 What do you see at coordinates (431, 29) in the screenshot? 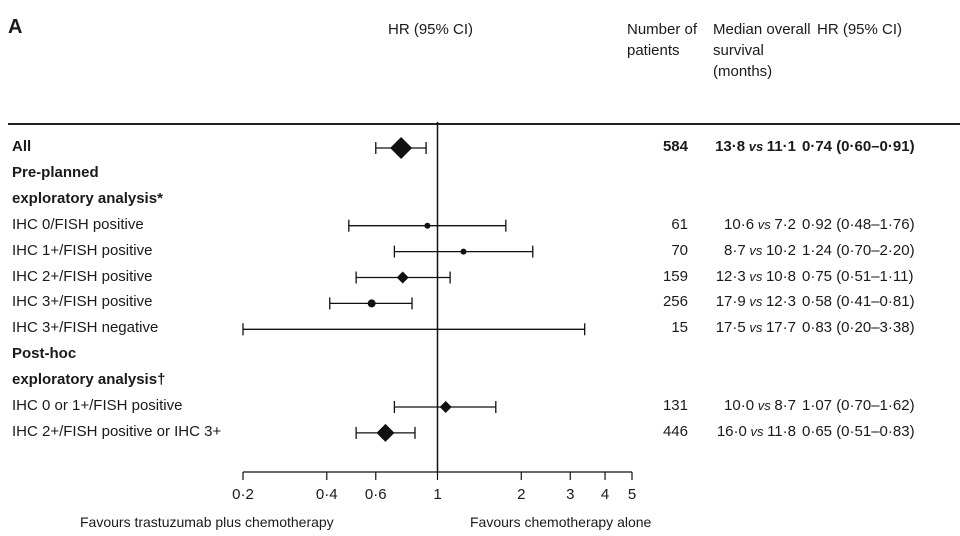
I see `hr-plot-header: HR (95% CI)` at bounding box center [431, 29].